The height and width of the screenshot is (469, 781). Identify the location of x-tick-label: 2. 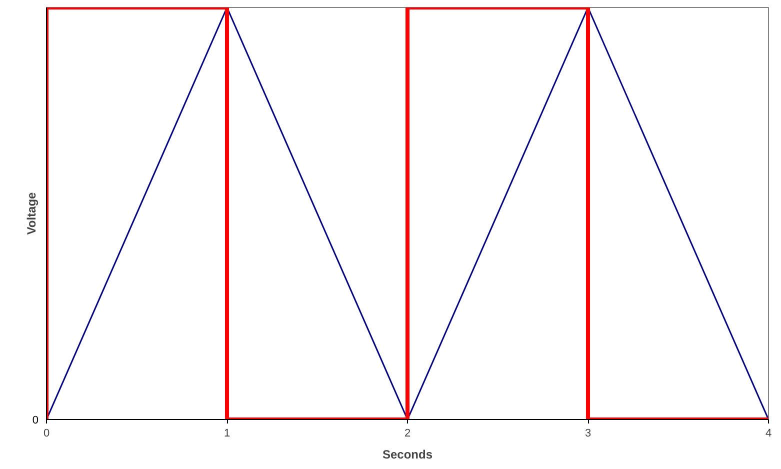
(407, 434).